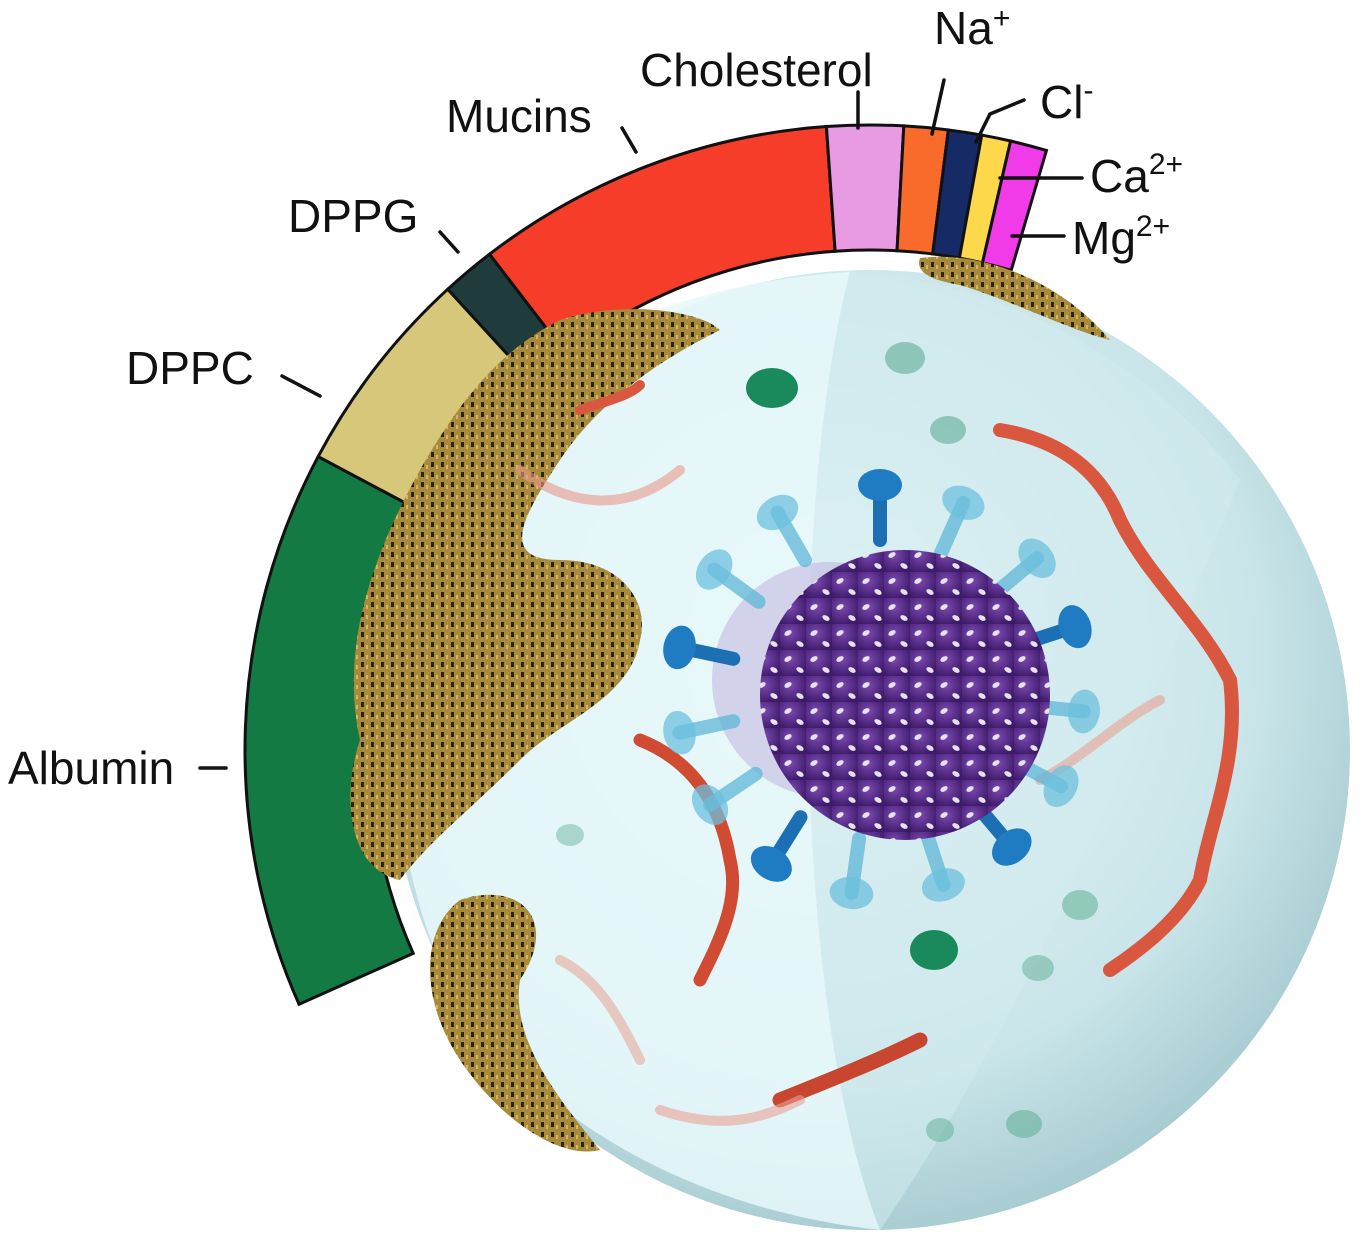 The height and width of the screenshot is (1252, 1360). I want to click on label-mg-sup: 2+, so click(1153, 226).